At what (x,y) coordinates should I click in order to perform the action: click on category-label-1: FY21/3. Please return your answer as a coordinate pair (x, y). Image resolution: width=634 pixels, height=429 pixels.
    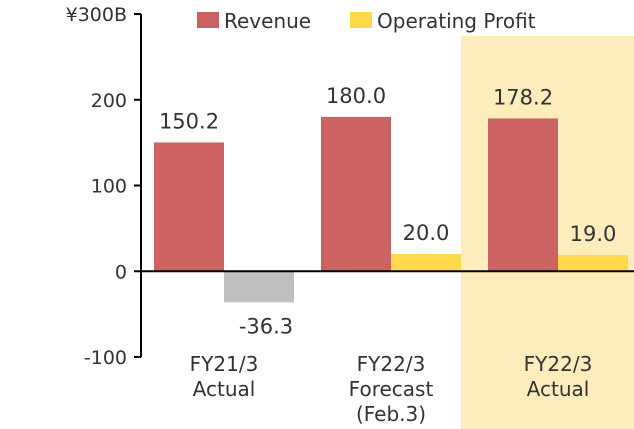
    Looking at the image, I should click on (224, 364).